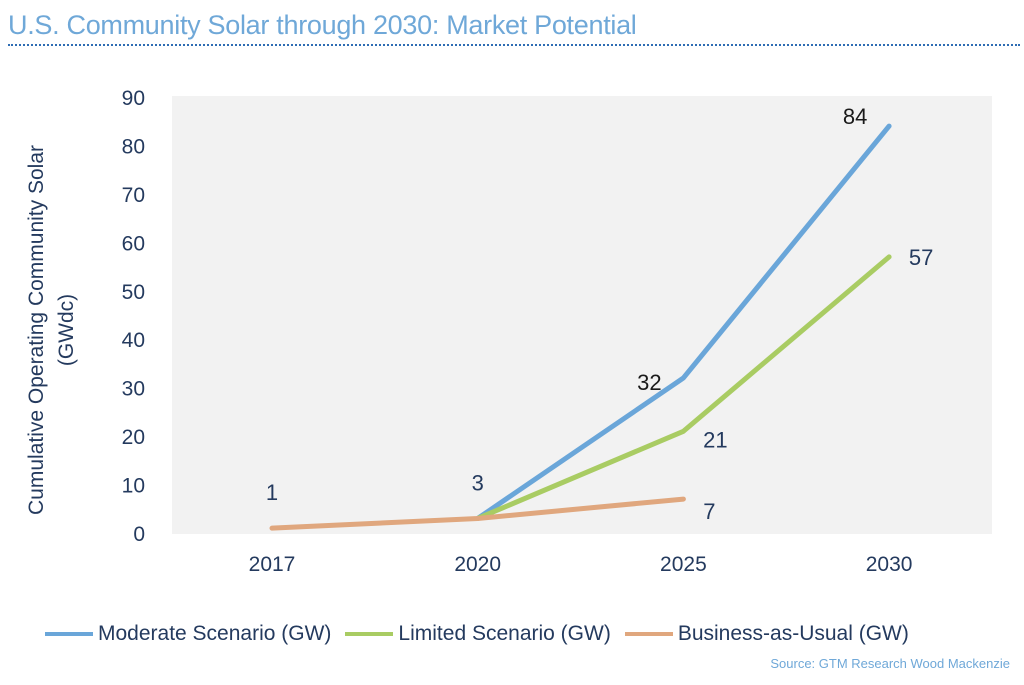  I want to click on y-tick-label: 70, so click(133, 195).